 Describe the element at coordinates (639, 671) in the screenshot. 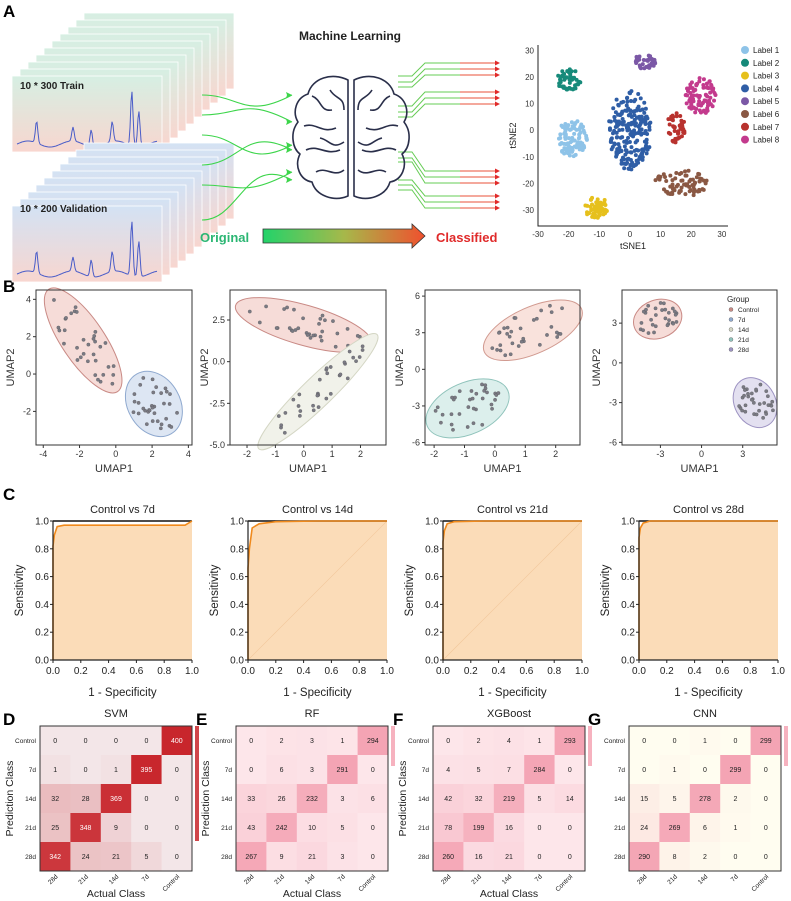

I see `x-tick-label: 0.0` at that location.